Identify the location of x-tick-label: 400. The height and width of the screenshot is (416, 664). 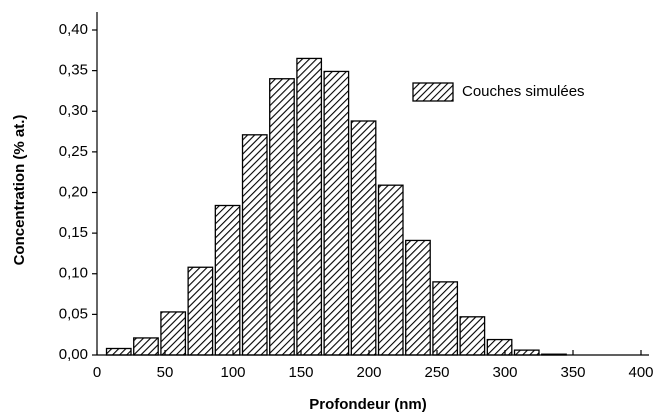
(640, 372).